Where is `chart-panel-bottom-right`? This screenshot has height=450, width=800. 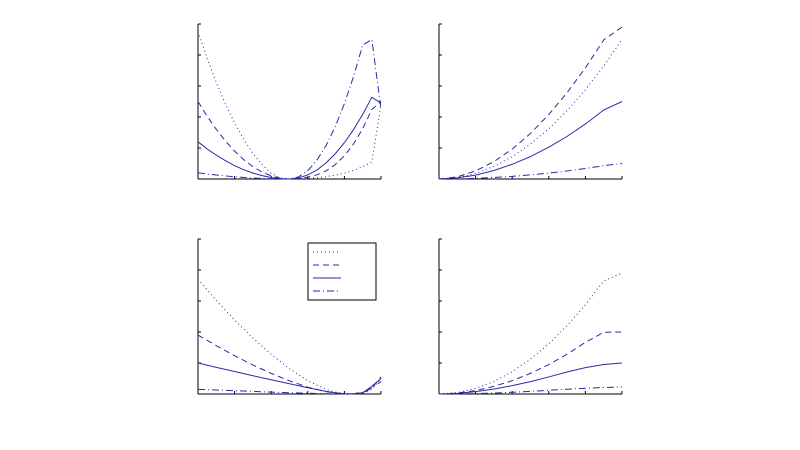
chart-panel-bottom-right is located at coordinates (530, 316).